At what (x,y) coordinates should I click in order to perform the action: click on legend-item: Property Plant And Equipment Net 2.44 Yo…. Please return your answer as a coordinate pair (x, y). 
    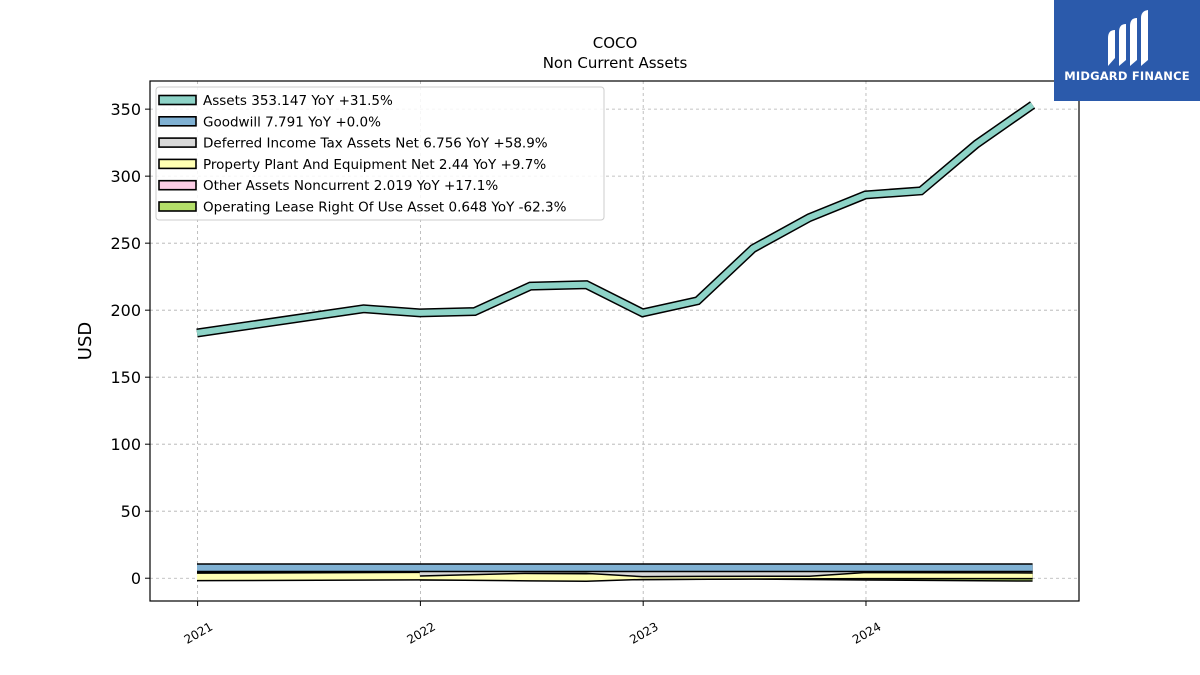
    Looking at the image, I should click on (352, 165).